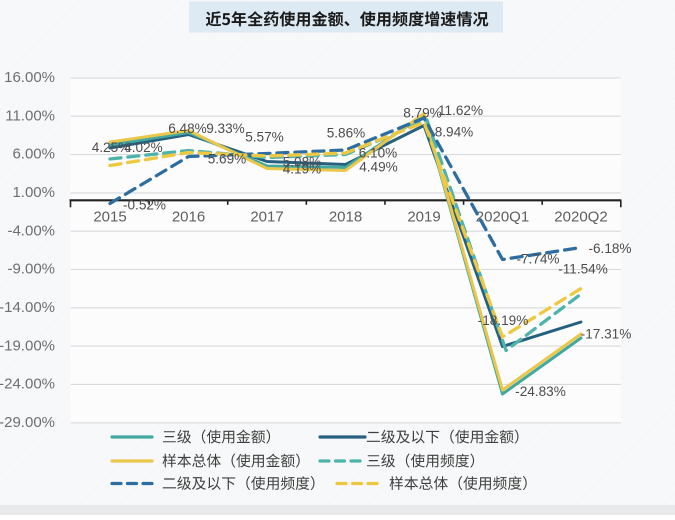 The width and height of the screenshot is (675, 520). I want to click on svg-text: 5.69%, so click(227, 158).